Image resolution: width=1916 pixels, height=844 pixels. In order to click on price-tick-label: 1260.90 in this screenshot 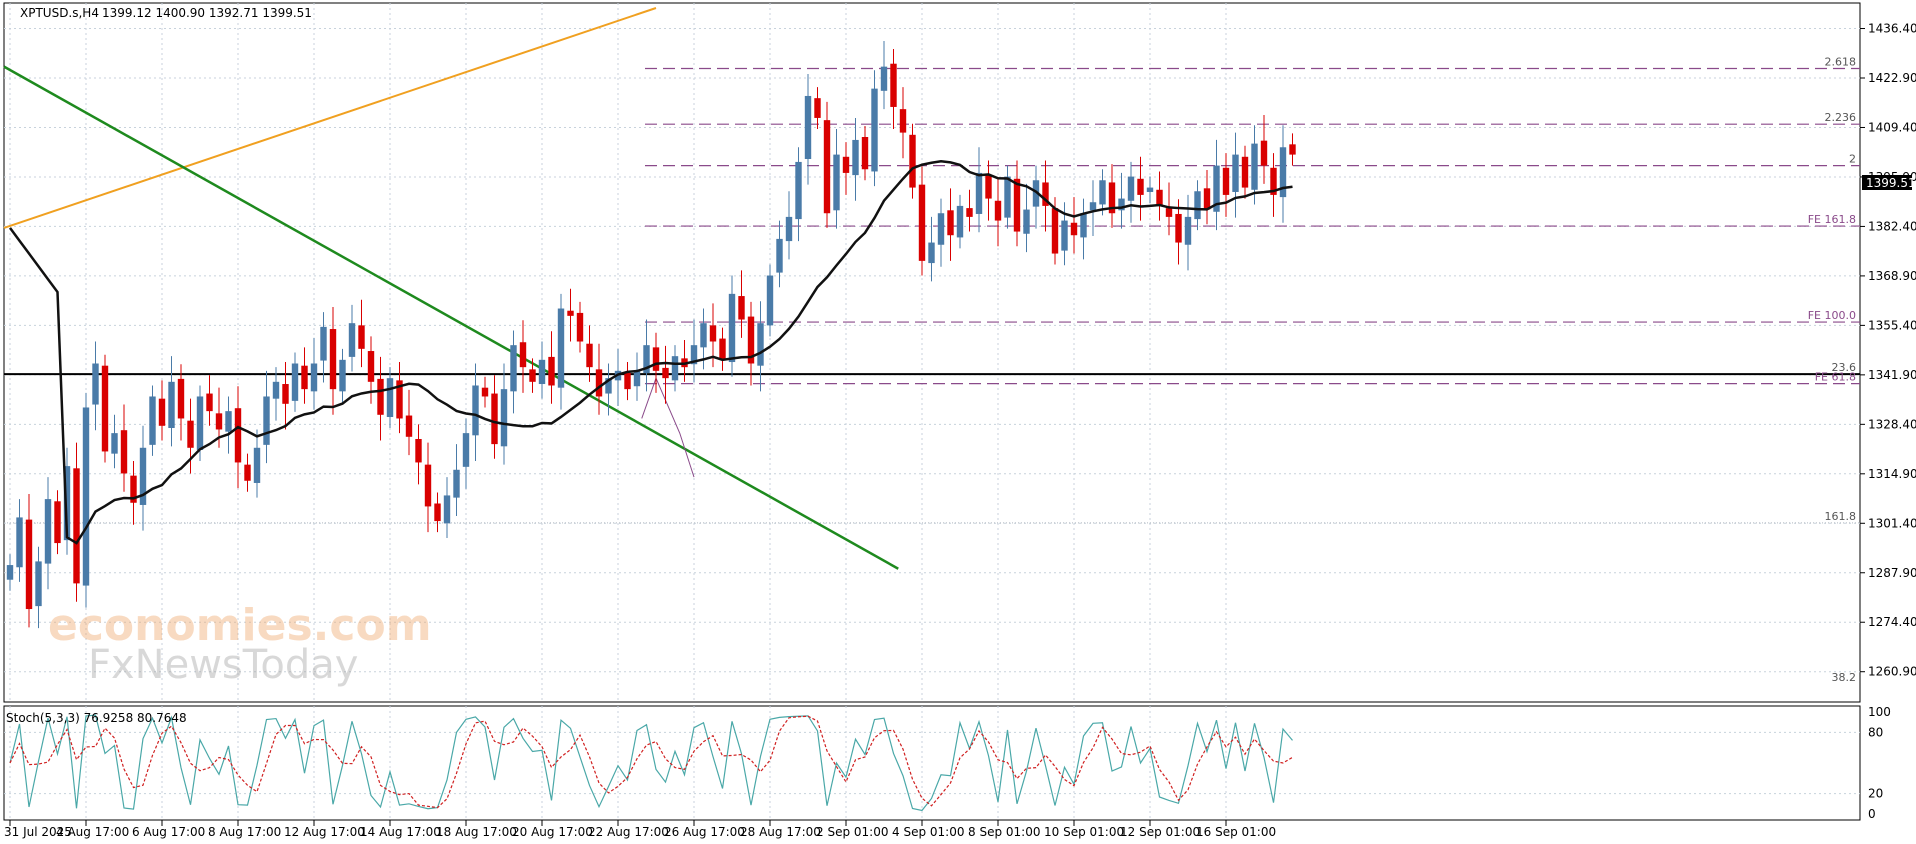, I will do `click(1892, 672)`.